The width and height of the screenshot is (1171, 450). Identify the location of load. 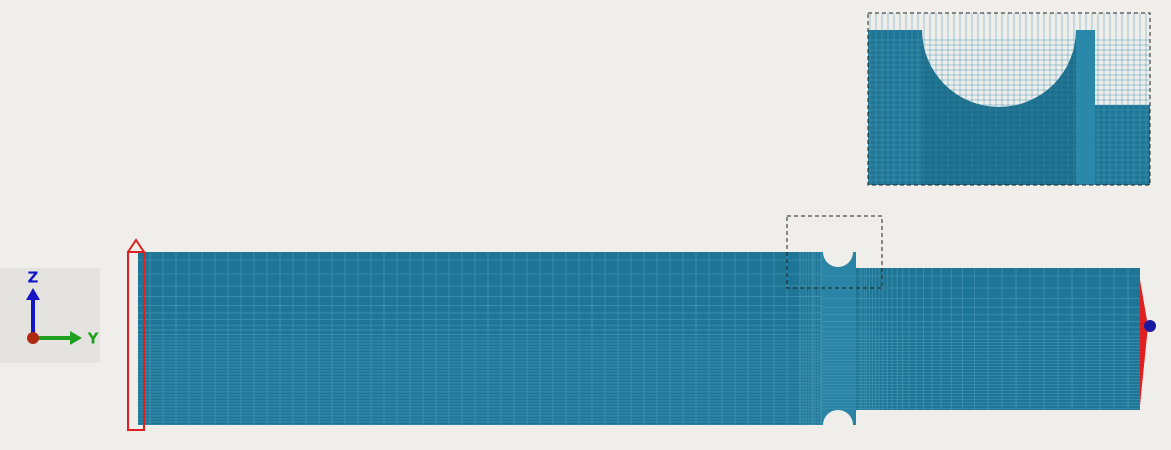
(1144, 342).